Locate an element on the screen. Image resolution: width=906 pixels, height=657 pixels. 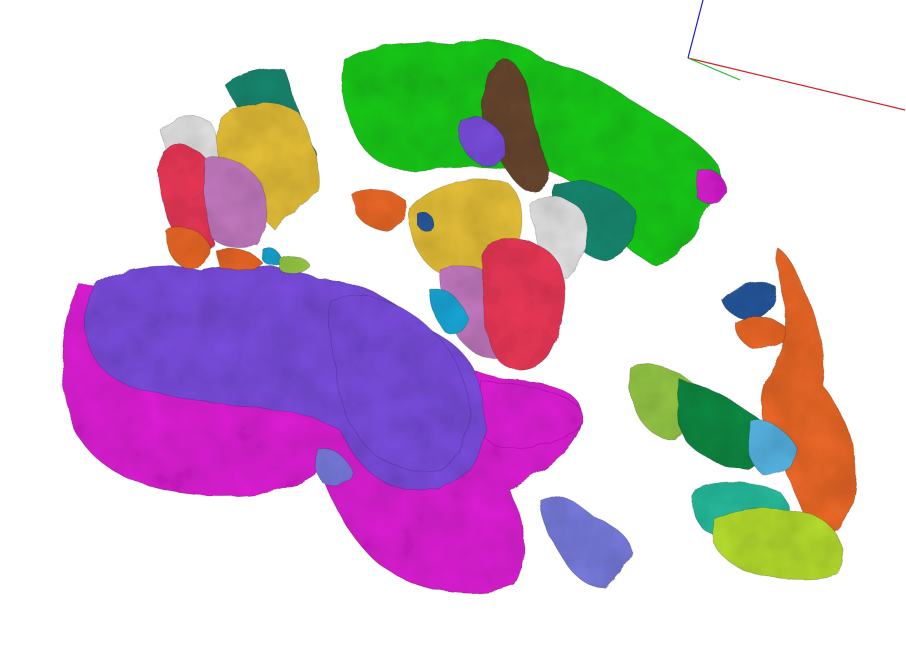
red-center is located at coordinates (523, 304).